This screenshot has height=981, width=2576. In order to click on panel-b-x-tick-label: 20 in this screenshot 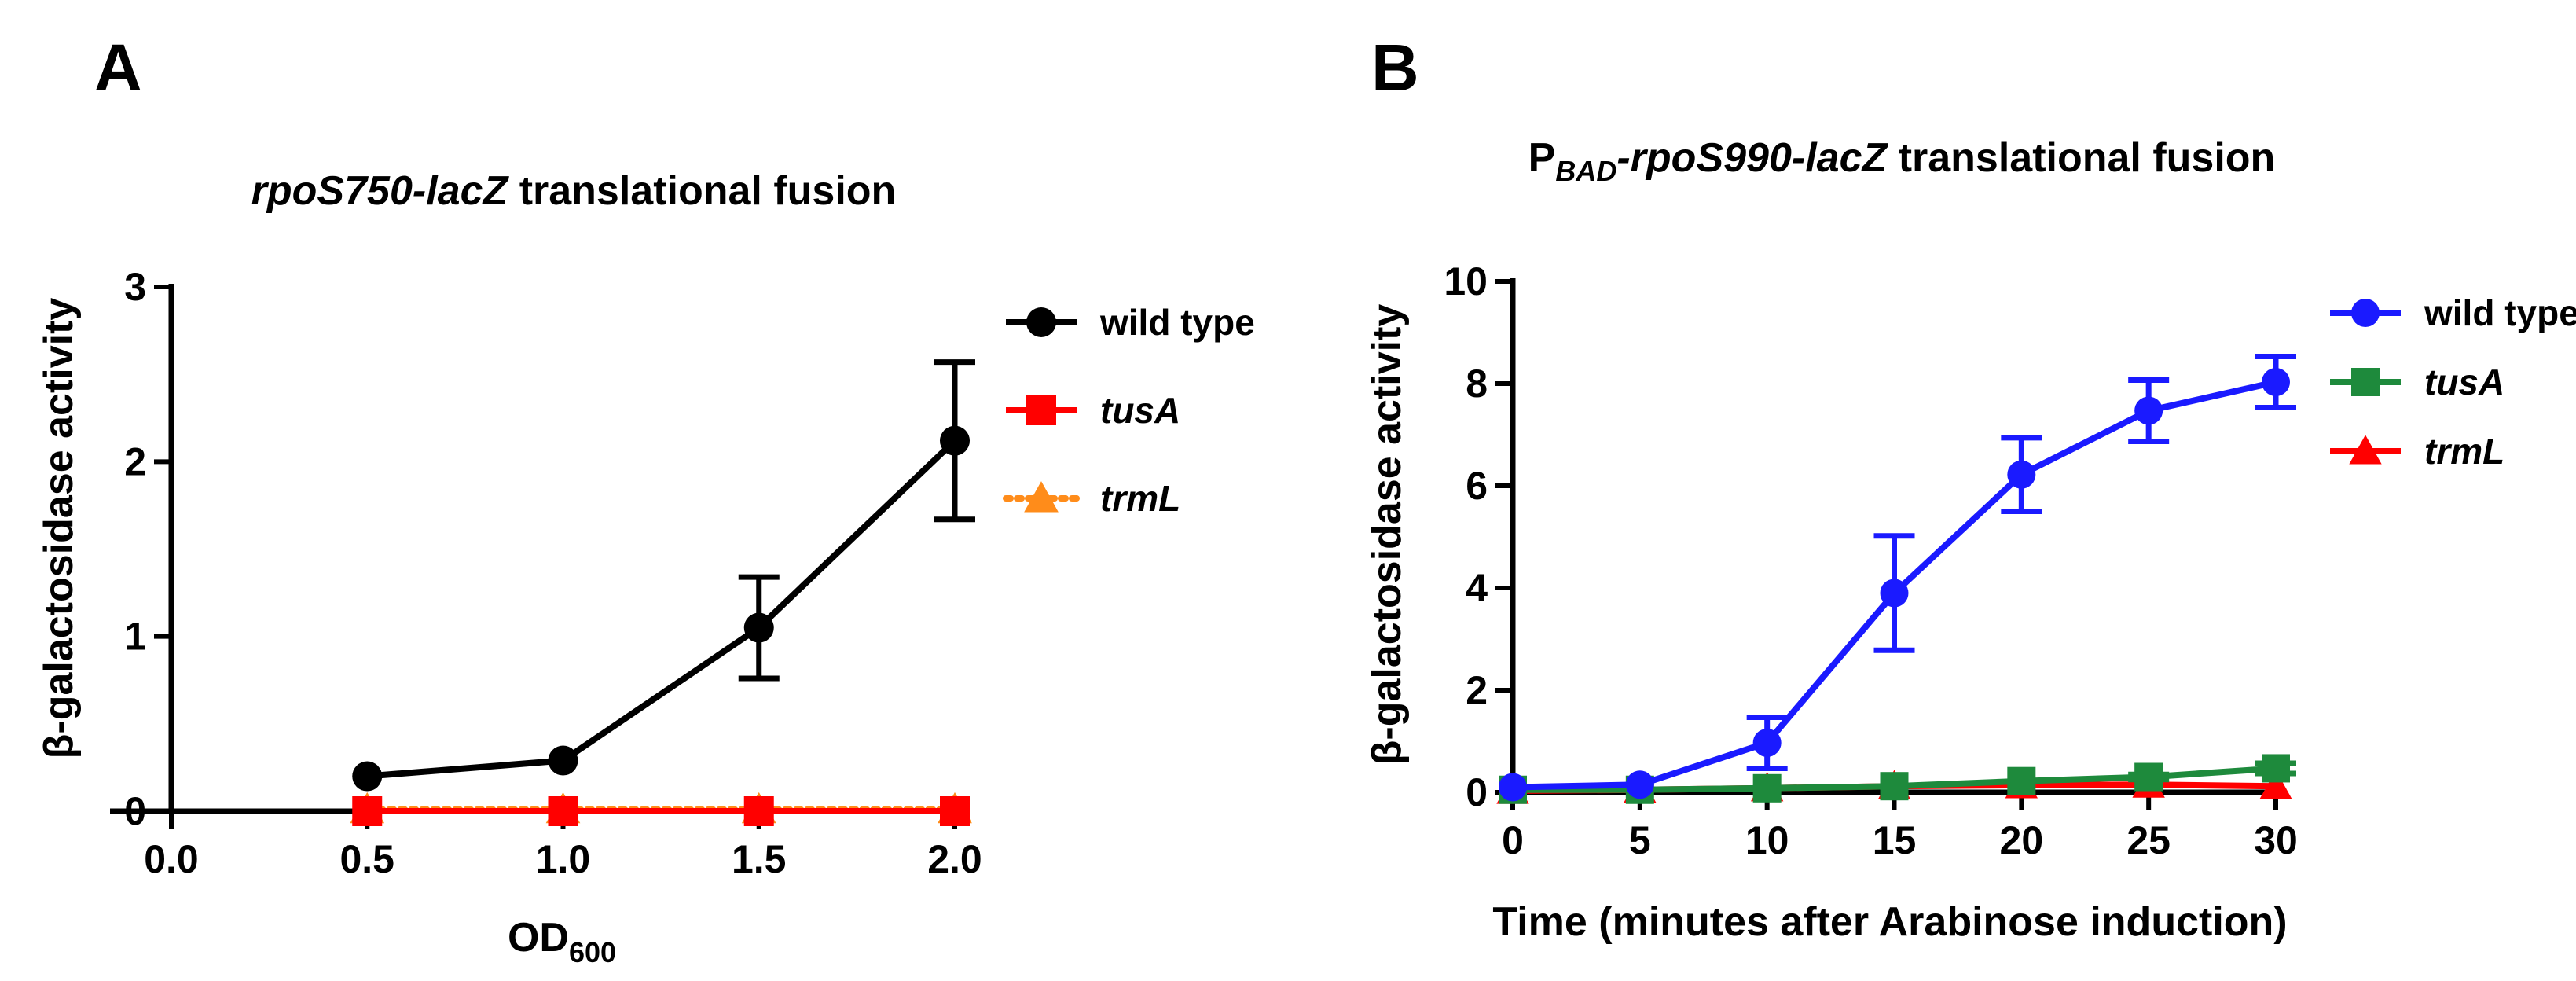, I will do `click(2022, 840)`.